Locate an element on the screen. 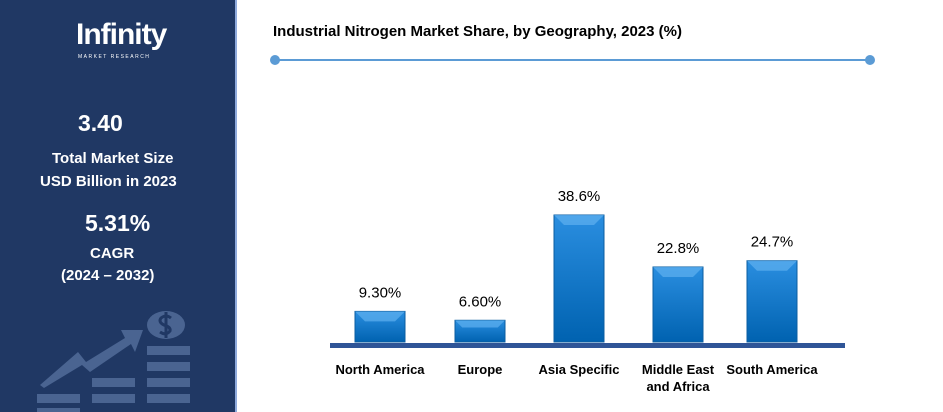 Image resolution: width=943 pixels, height=412 pixels. data-label: 22.8% is located at coordinates (678, 248).